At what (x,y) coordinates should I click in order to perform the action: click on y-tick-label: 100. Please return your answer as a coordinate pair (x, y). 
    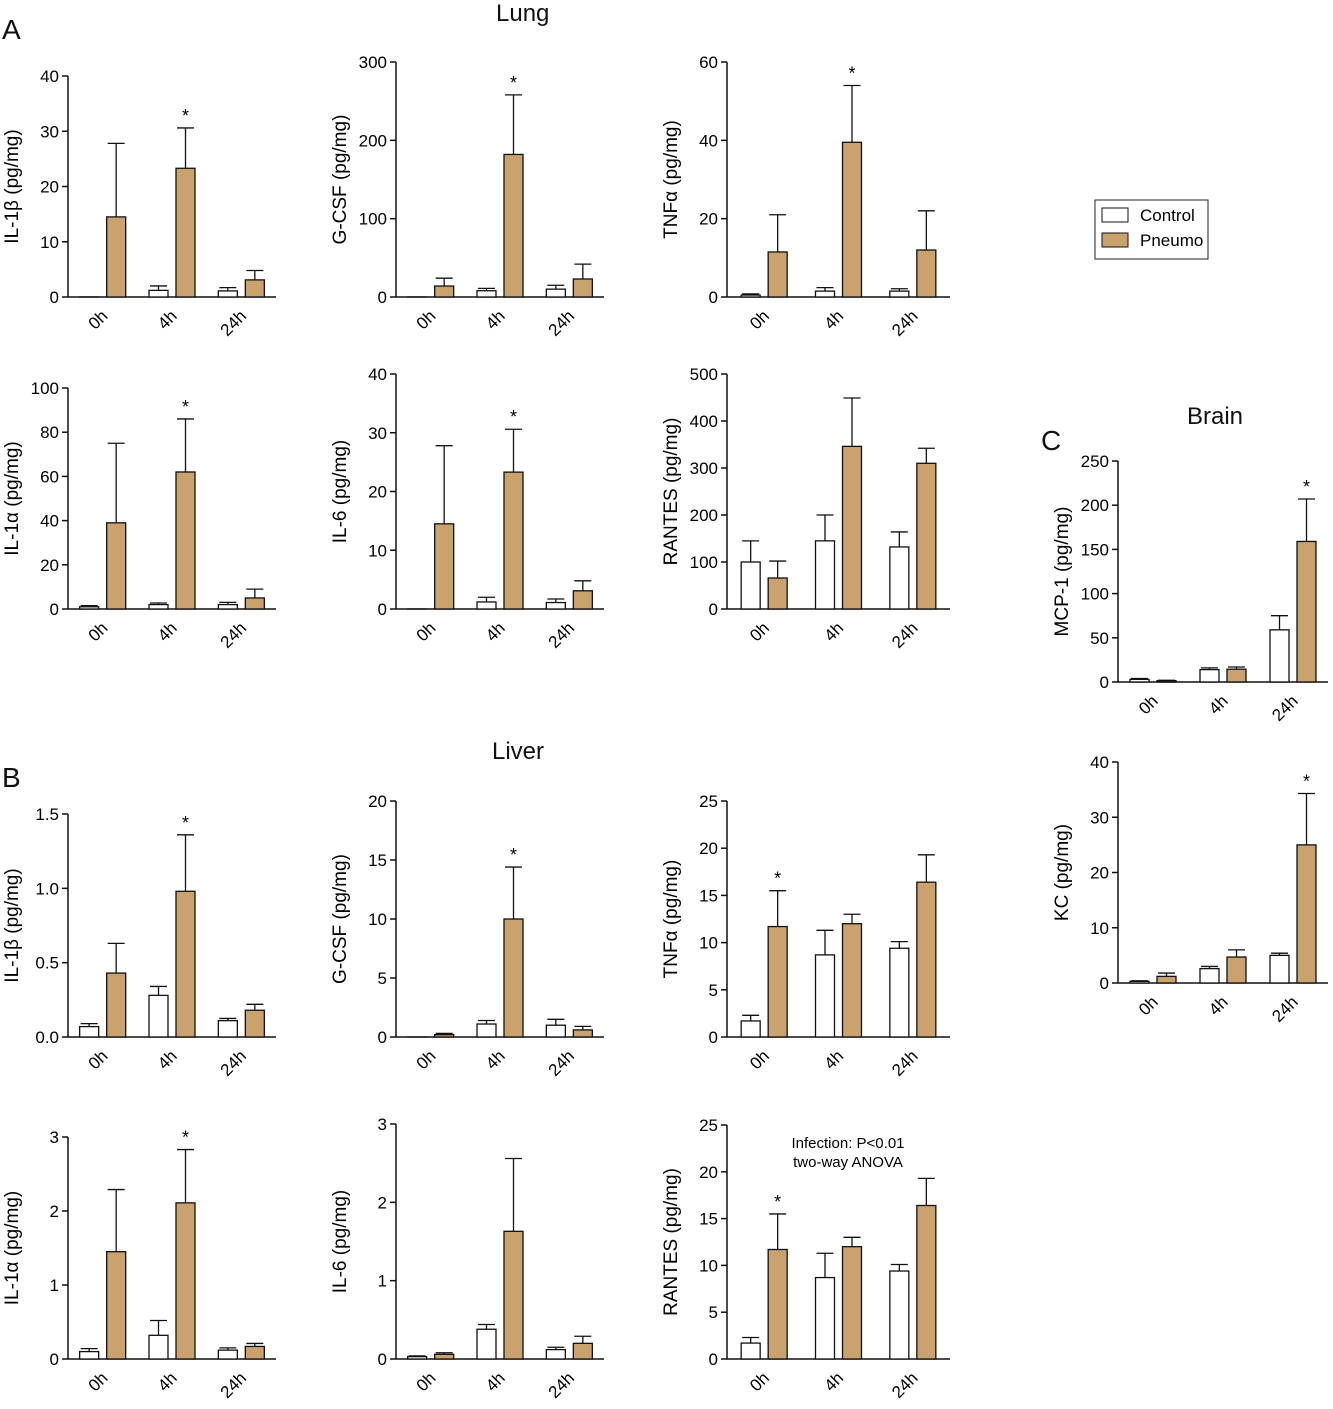
    Looking at the image, I should click on (45, 388).